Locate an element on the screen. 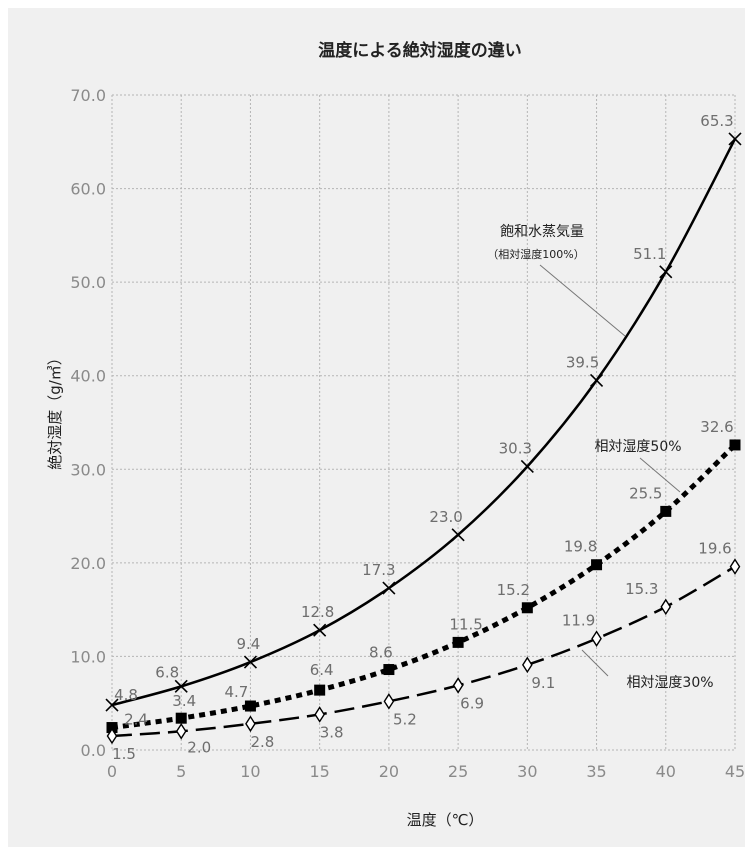 This screenshot has width=745, height=847. data-label-rh30: 3.8 is located at coordinates (332, 732).